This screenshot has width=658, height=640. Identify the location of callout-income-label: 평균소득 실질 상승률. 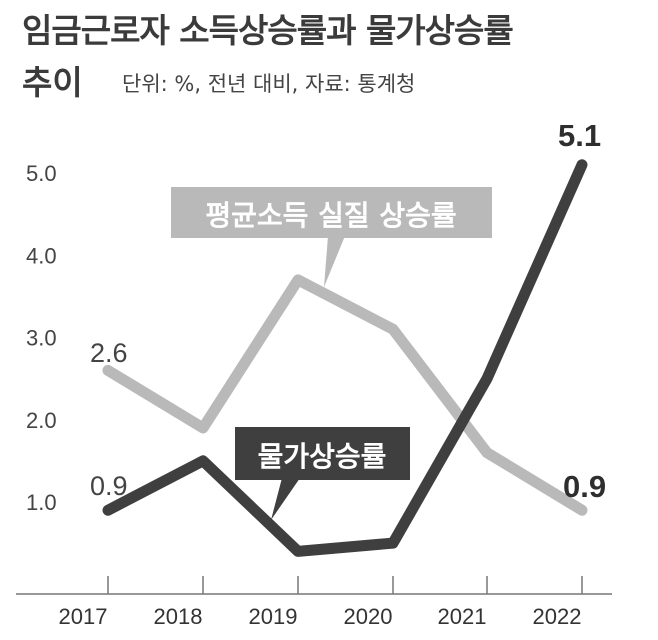
(330, 215).